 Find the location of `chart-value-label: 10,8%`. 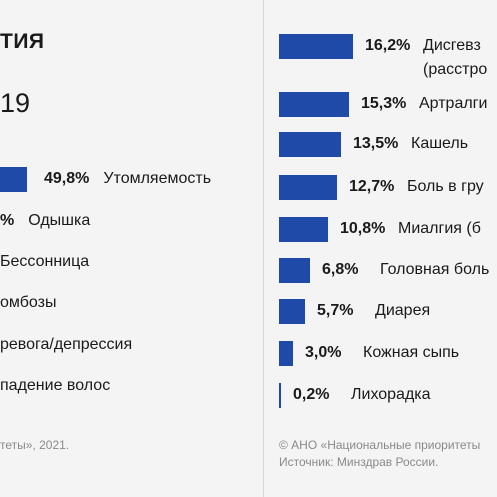

chart-value-label: 10,8% is located at coordinates (363, 228).